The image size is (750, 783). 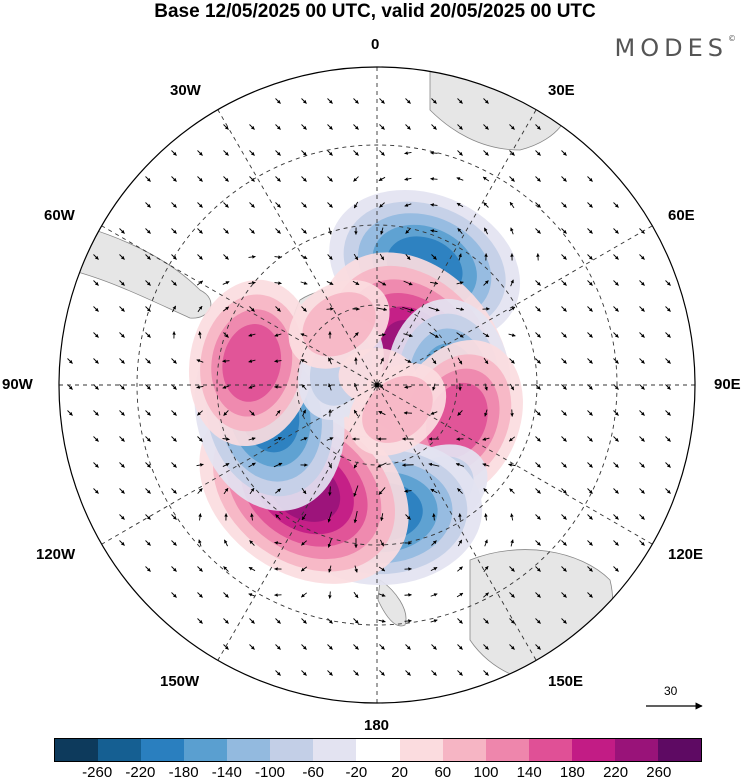 I want to click on anomaly-center, so click(x=251, y=363).